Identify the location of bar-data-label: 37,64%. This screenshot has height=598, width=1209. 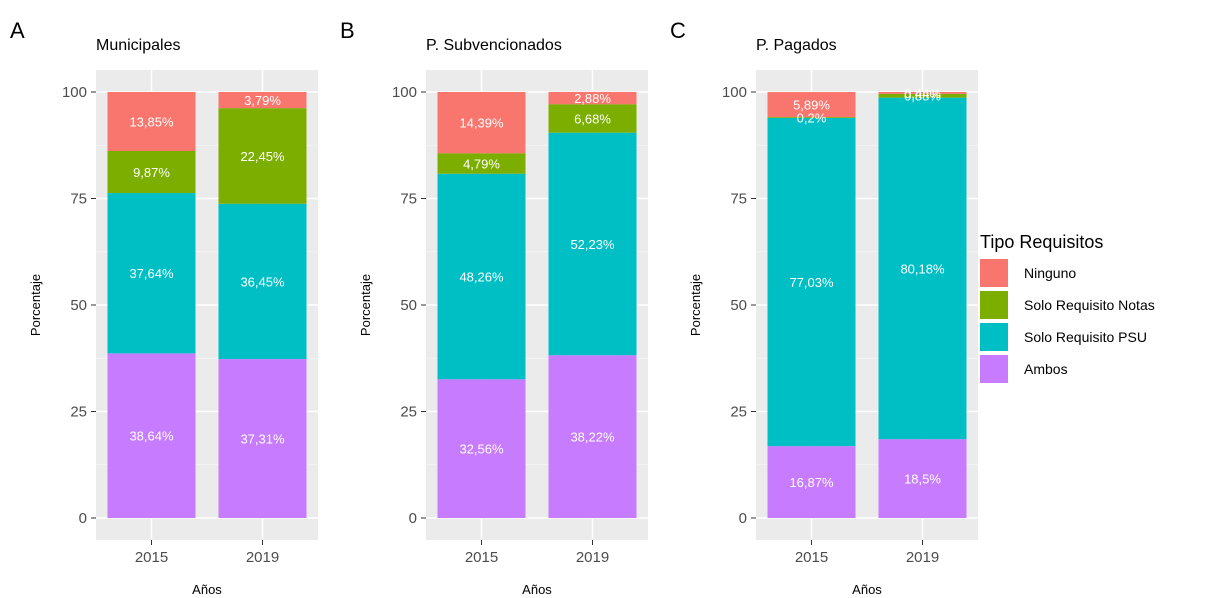
(151, 273).